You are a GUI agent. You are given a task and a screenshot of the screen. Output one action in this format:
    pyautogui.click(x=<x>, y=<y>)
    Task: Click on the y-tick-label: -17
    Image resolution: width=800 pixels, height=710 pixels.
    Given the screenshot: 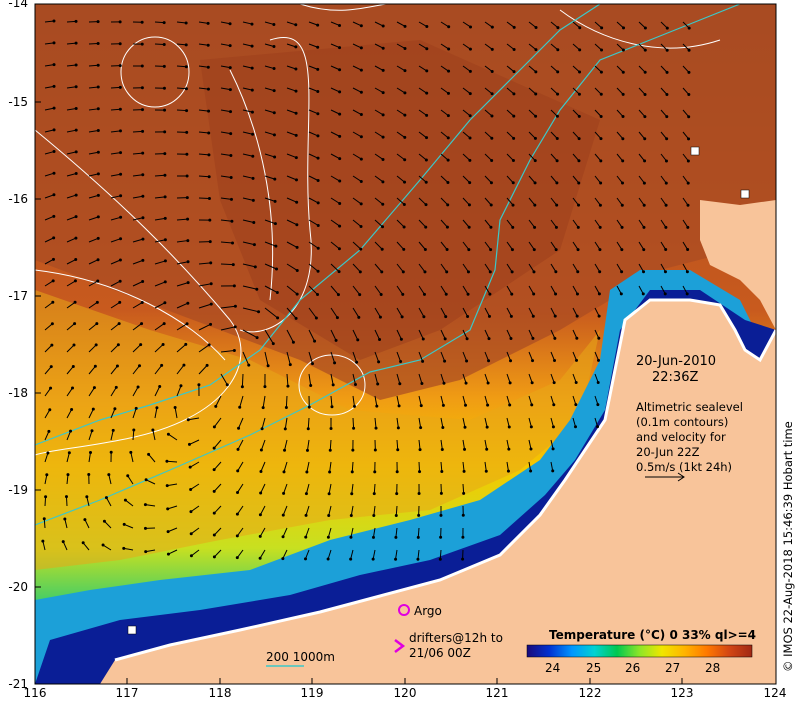 What is the action you would take?
    pyautogui.click(x=18, y=296)
    